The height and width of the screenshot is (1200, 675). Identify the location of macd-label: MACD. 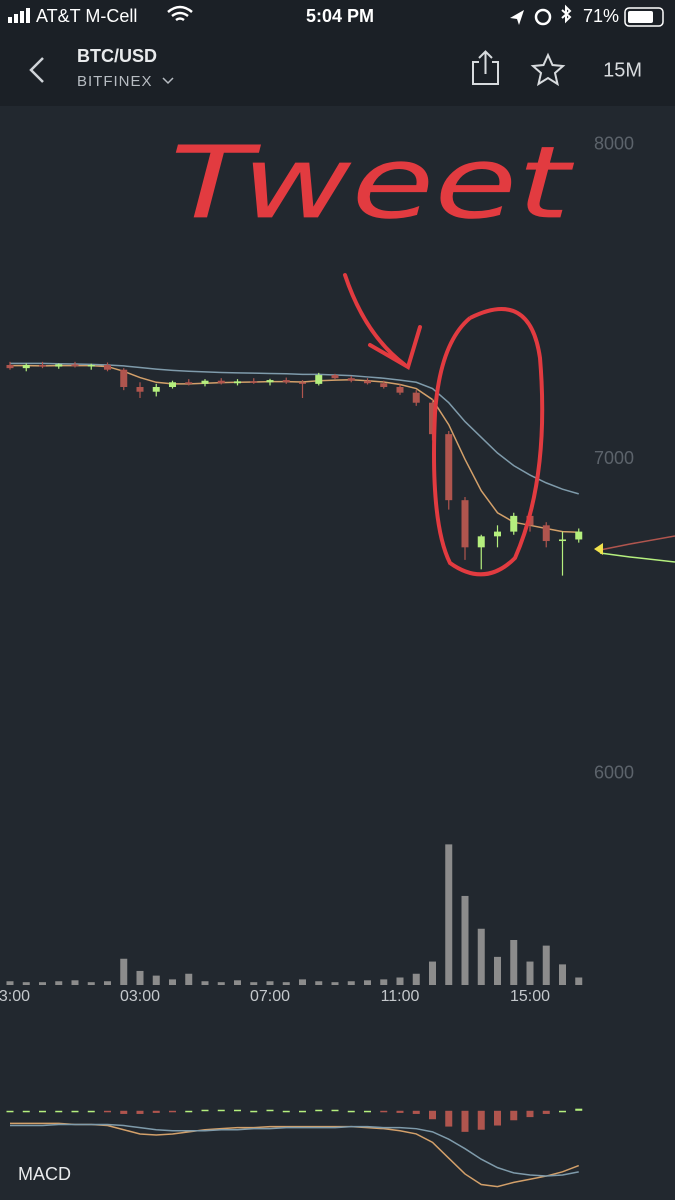
(44, 1174).